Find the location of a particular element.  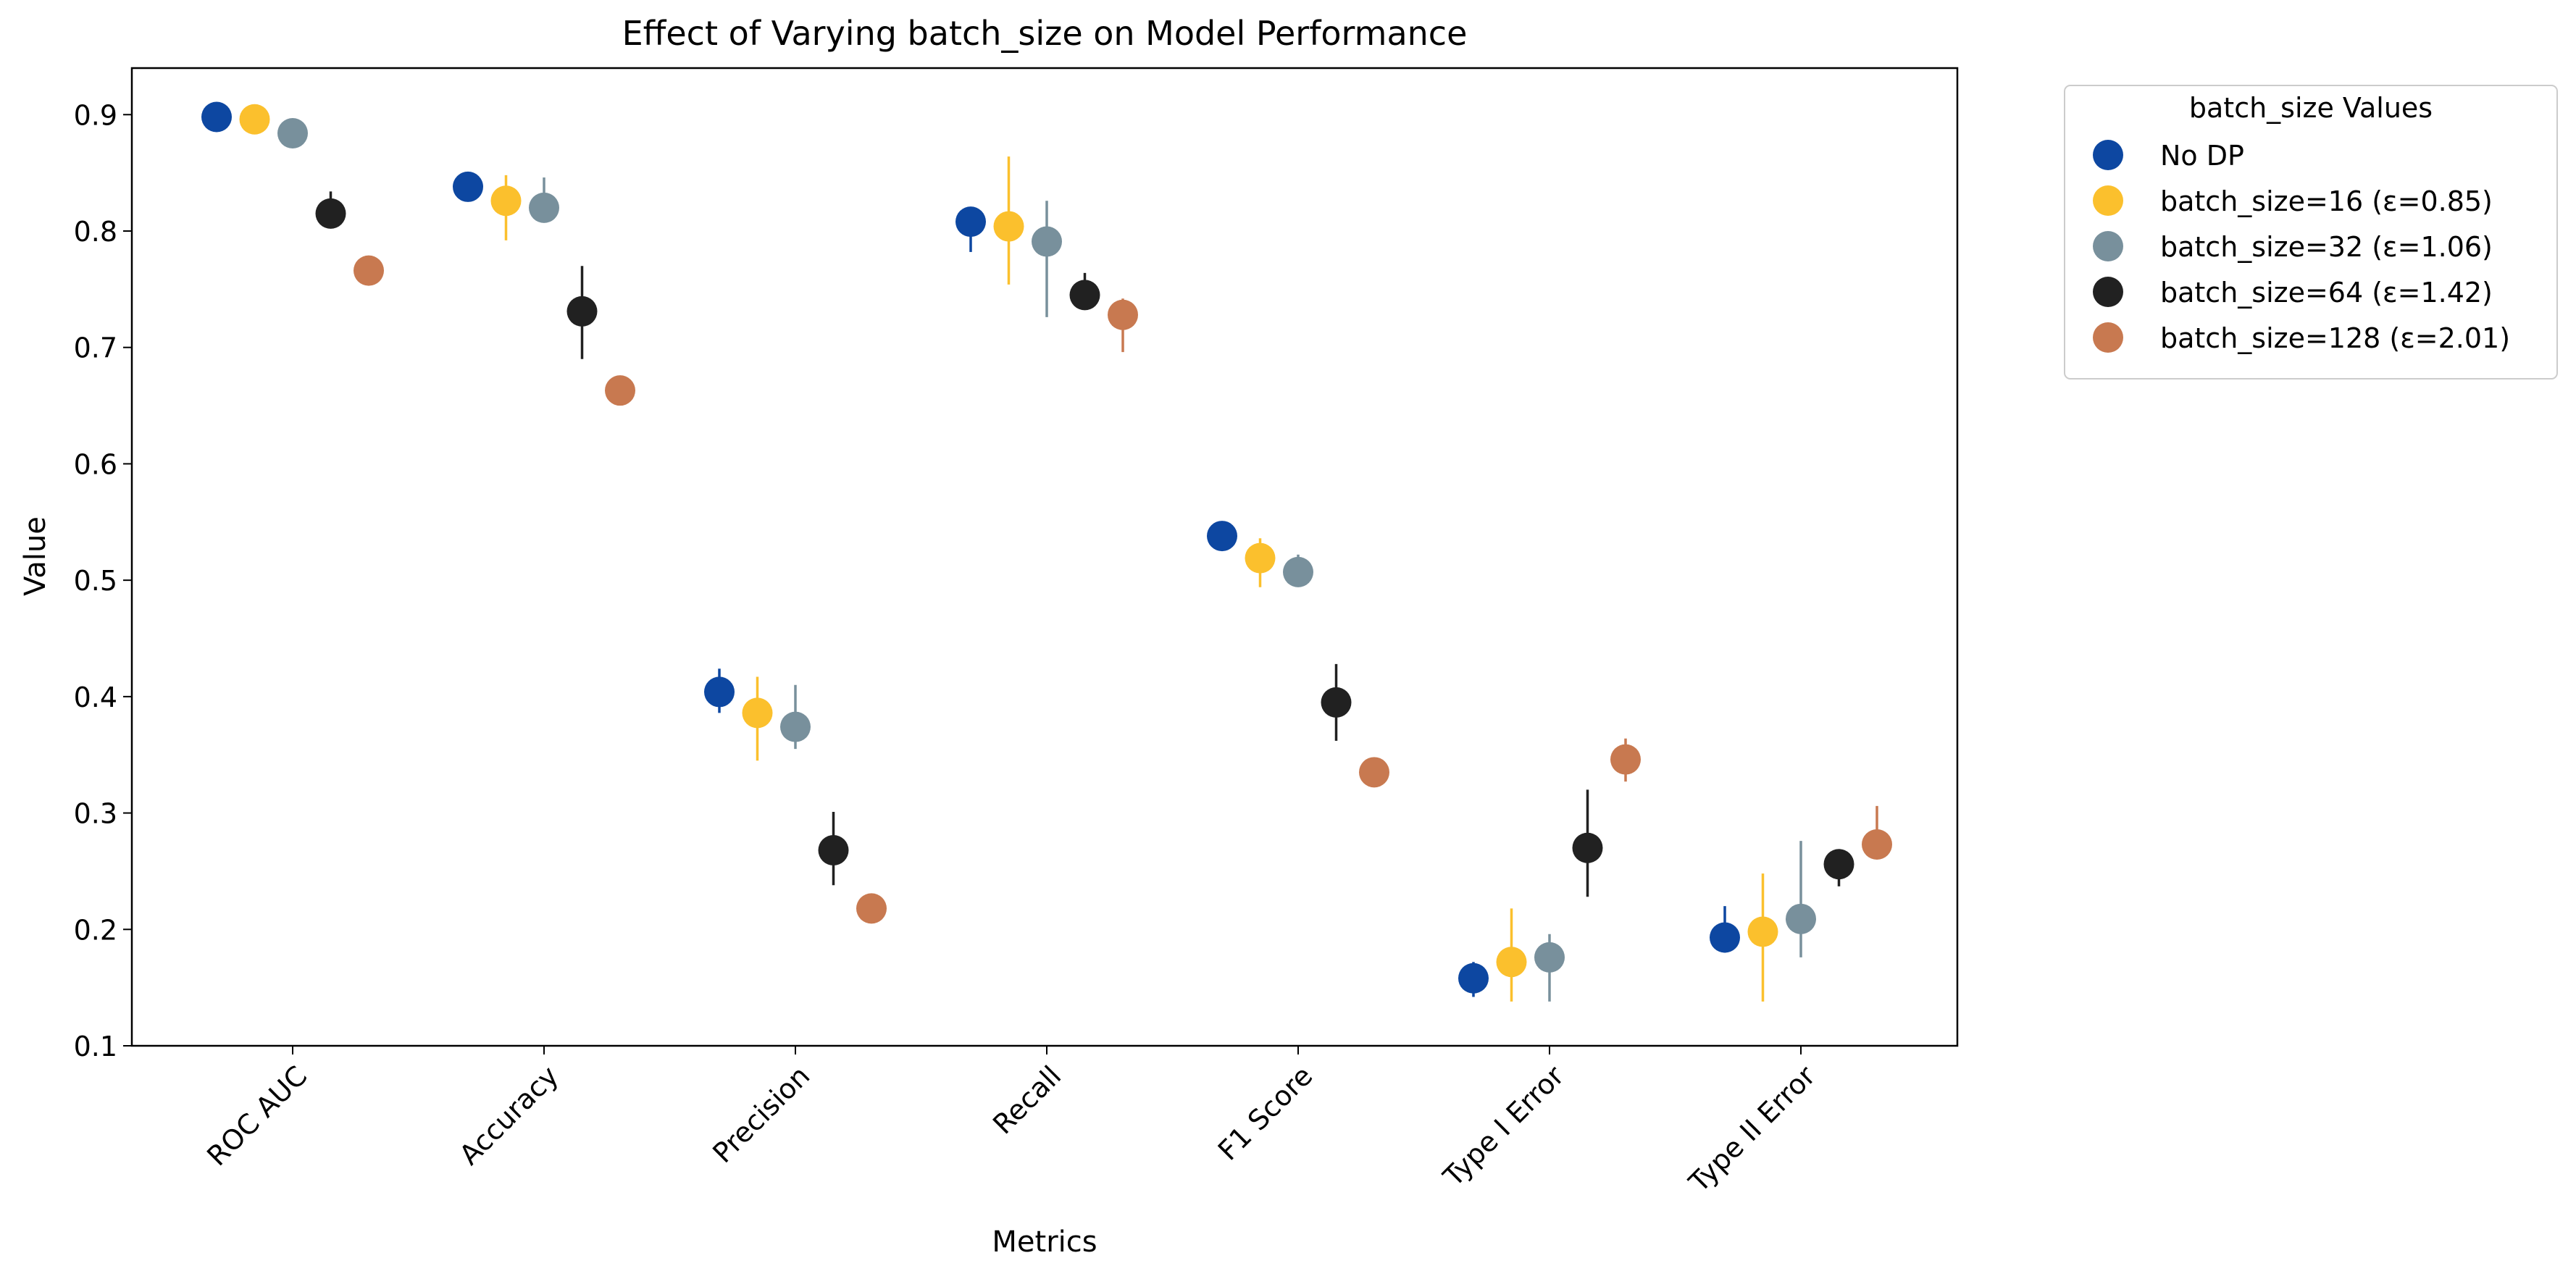

y-tick-label: 0.2 is located at coordinates (96, 930).